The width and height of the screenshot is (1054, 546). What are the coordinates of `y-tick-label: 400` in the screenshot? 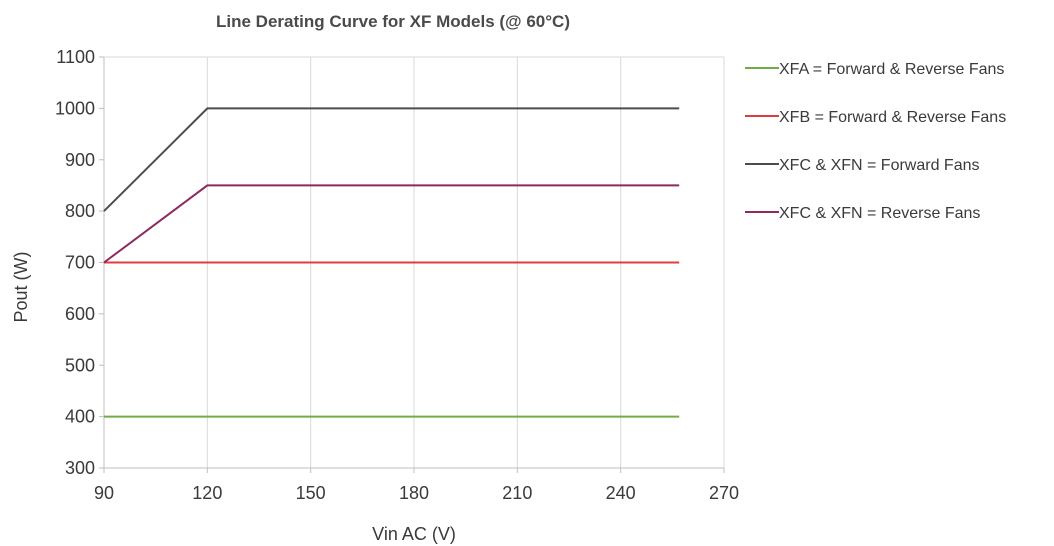 It's located at (80, 417).